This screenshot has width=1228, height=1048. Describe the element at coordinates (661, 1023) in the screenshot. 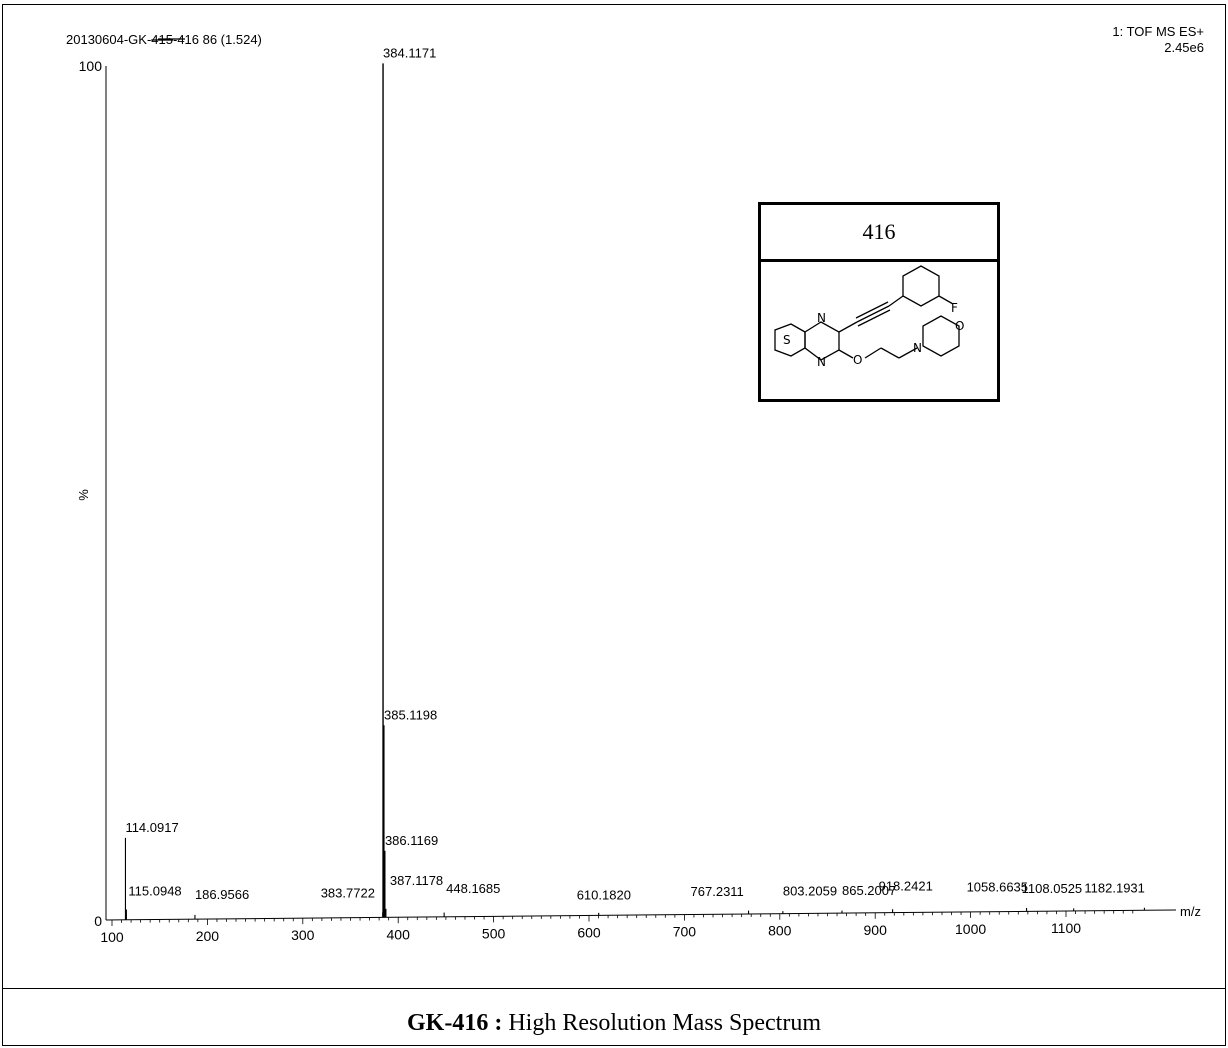

I see `caption-text: High Resolution Mass Spectrum` at that location.